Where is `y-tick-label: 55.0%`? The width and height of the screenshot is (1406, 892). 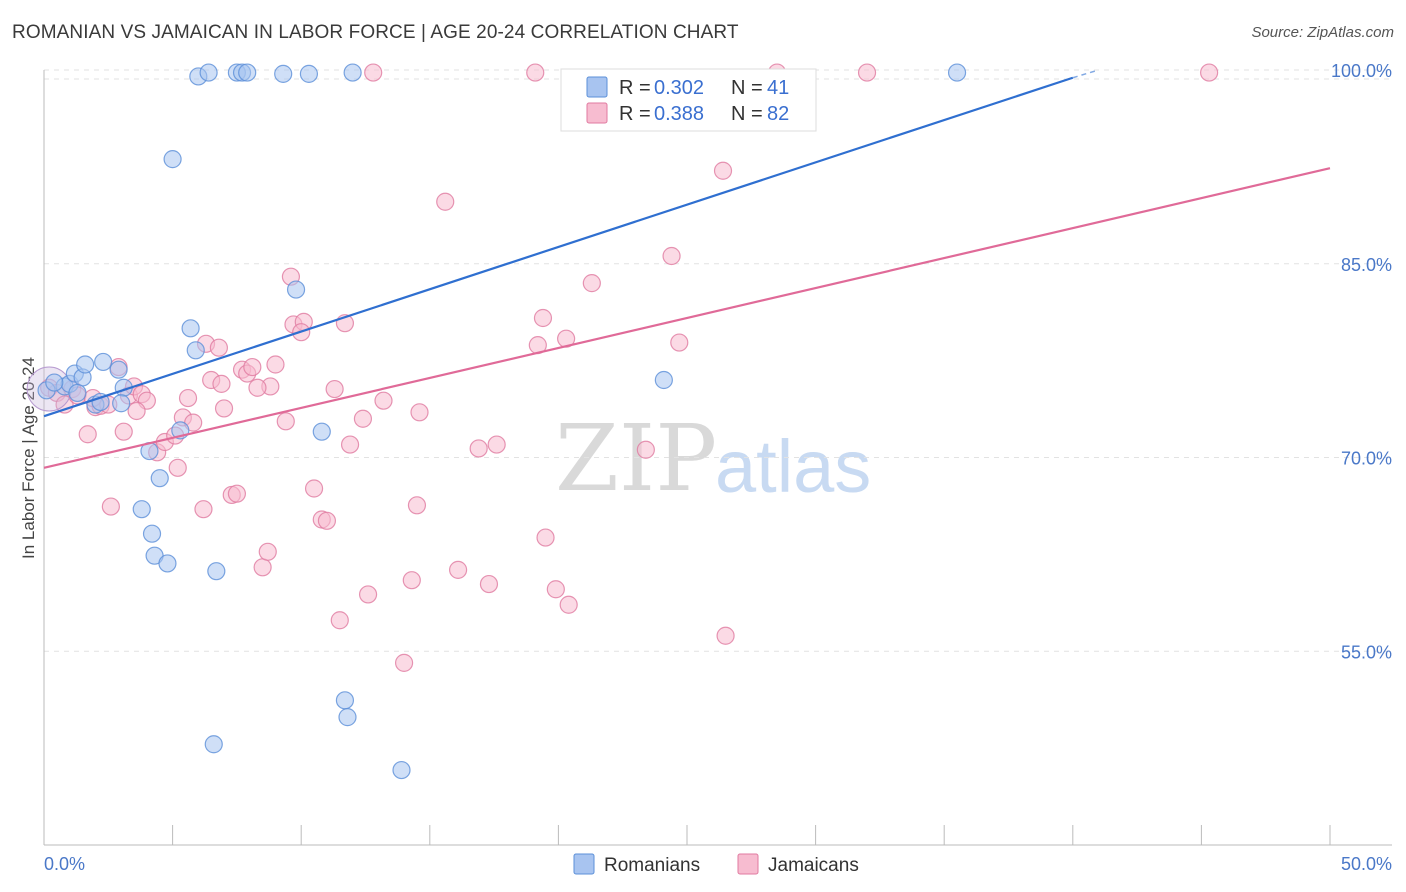
y-tick-label: 55.0% is located at coordinates (1366, 652).